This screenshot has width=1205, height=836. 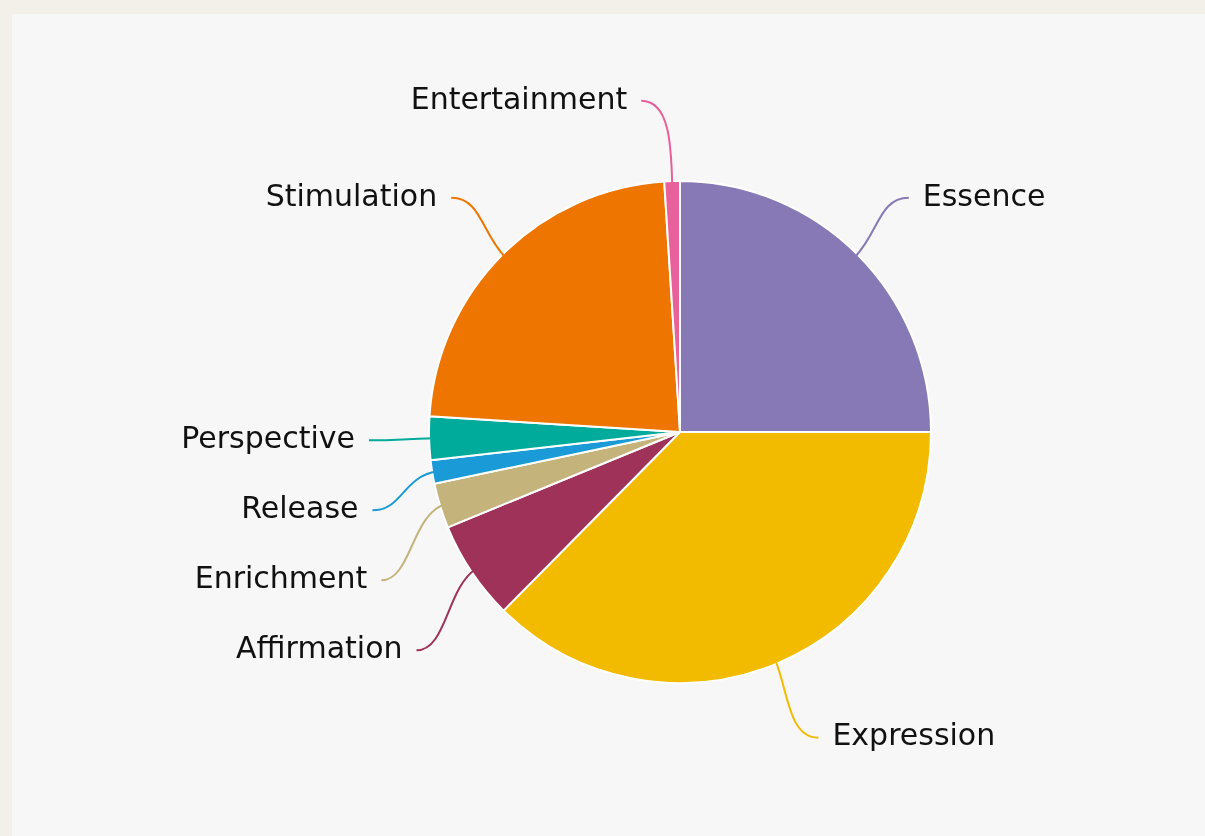 What do you see at coordinates (268, 438) in the screenshot?
I see `slice-label: Perspective` at bounding box center [268, 438].